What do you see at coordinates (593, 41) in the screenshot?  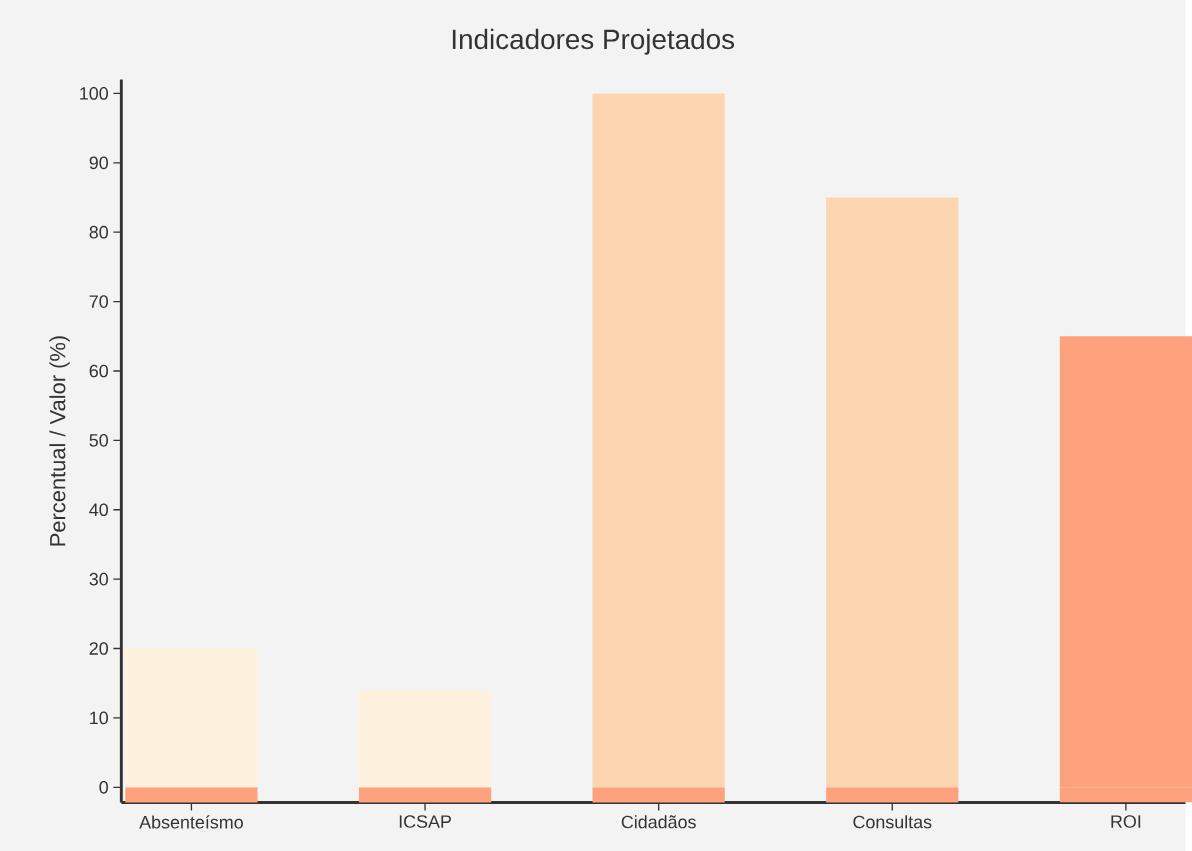 I see `chart-title: Indicadores Projetados` at bounding box center [593, 41].